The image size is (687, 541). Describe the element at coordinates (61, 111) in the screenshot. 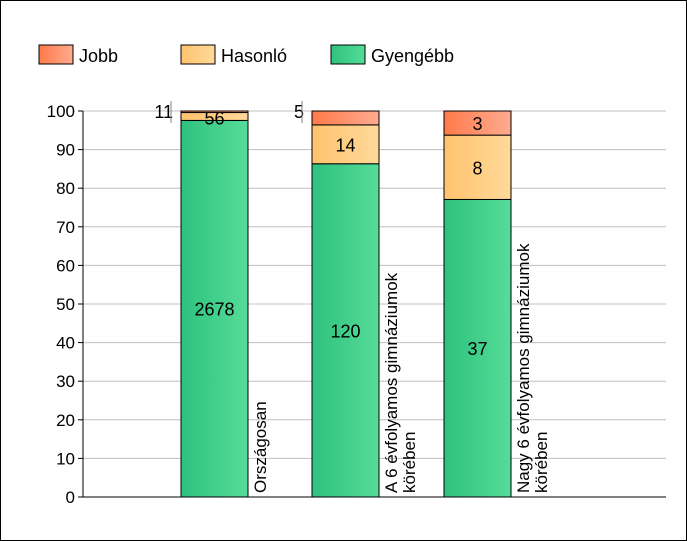

I see `y-tick-label: 100` at that location.